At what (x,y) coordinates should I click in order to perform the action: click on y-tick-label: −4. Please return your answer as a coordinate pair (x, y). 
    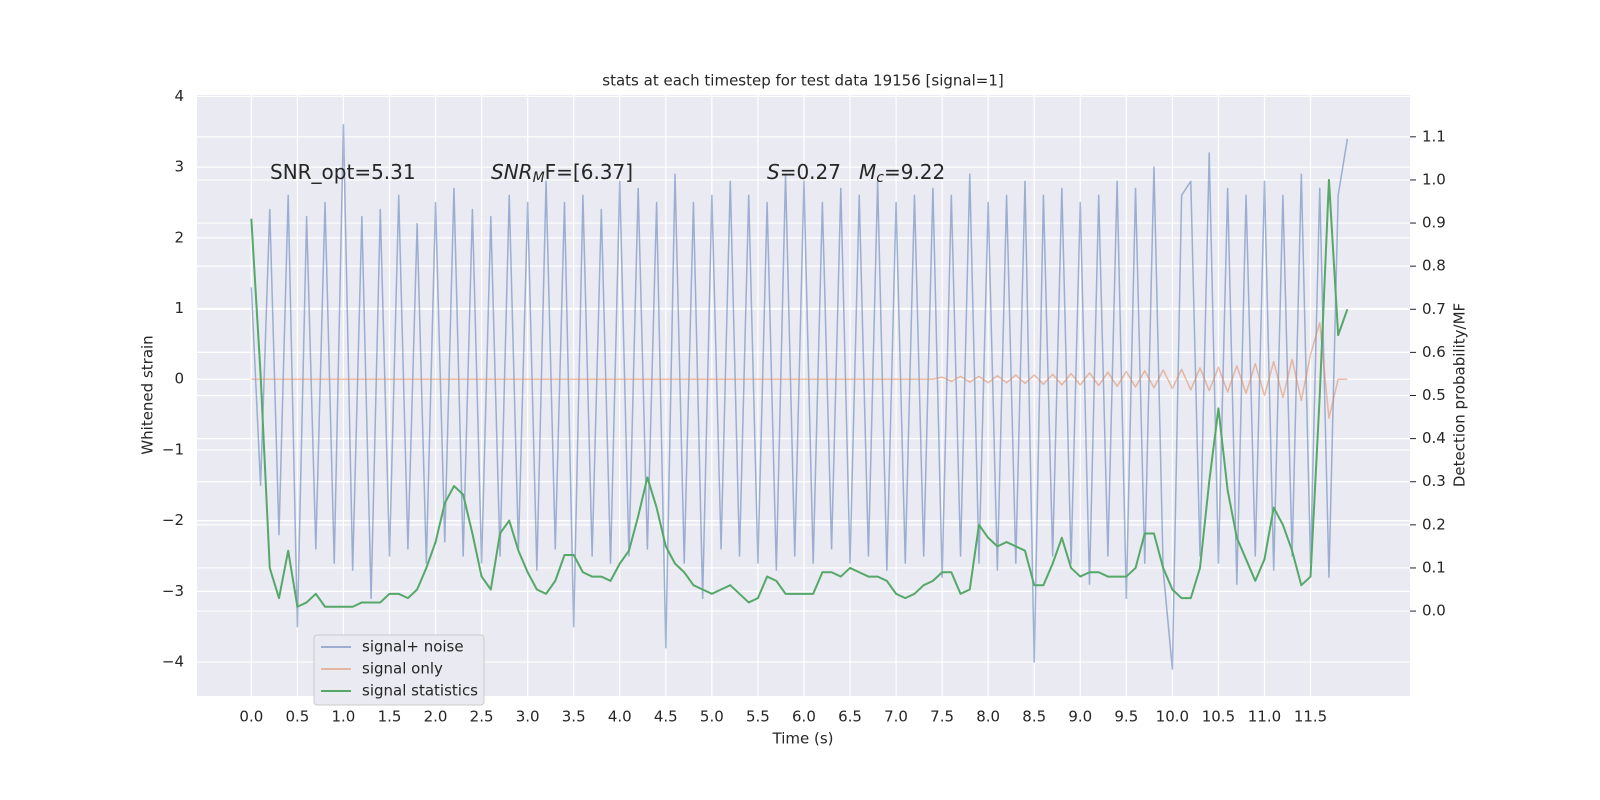
    Looking at the image, I should click on (173, 662).